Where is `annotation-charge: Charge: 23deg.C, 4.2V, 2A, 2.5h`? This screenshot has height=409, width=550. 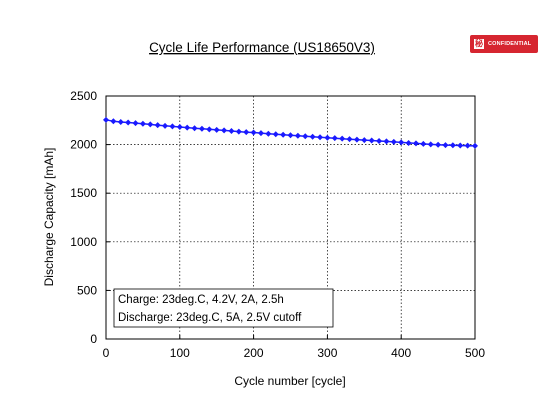 annotation-charge: Charge: 23deg.C, 4.2V, 2A, 2.5h is located at coordinates (201, 300).